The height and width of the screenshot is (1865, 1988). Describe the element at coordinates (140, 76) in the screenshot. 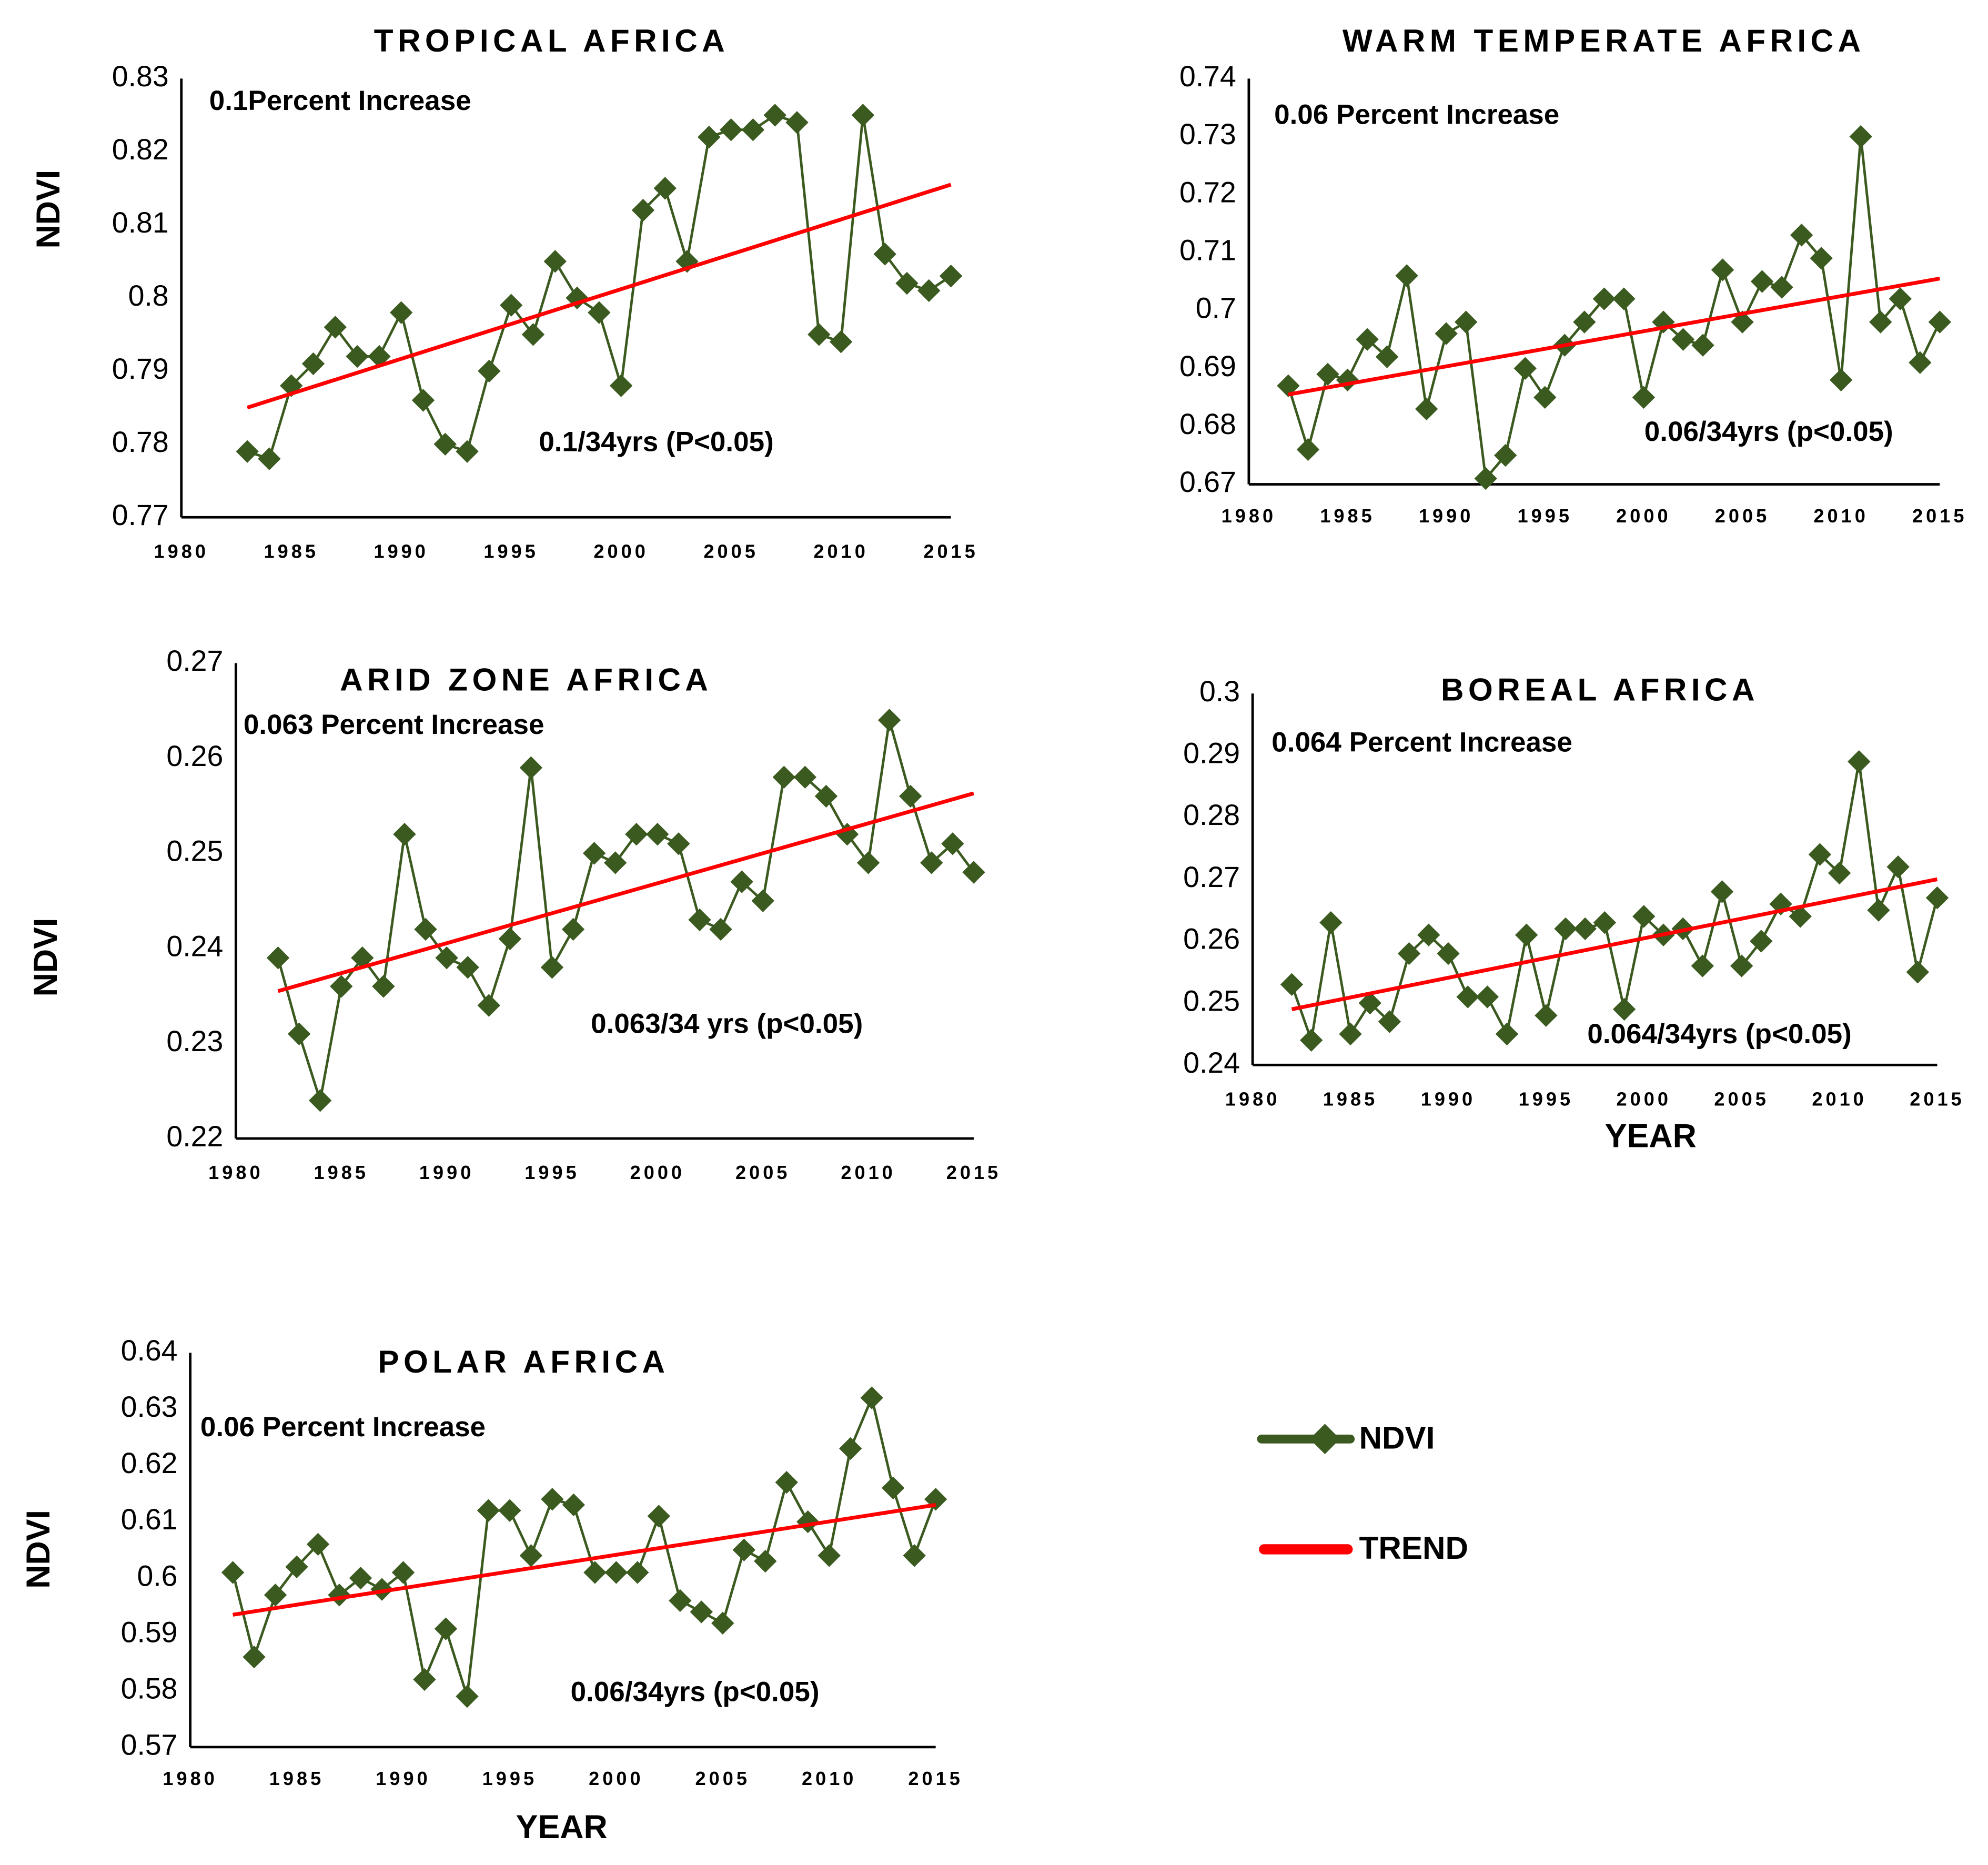

I see `y-tick-label: 0.83` at that location.